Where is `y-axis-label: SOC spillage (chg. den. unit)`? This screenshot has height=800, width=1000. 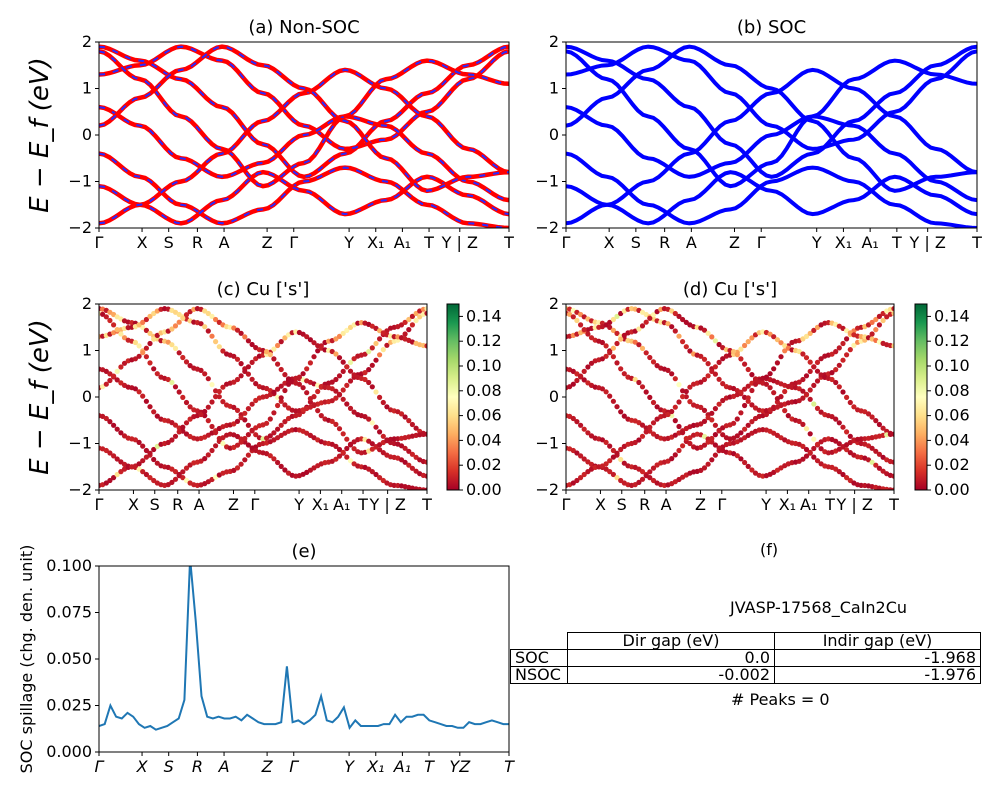 y-axis-label: SOC spillage (chg. den. unit) is located at coordinates (26, 659).